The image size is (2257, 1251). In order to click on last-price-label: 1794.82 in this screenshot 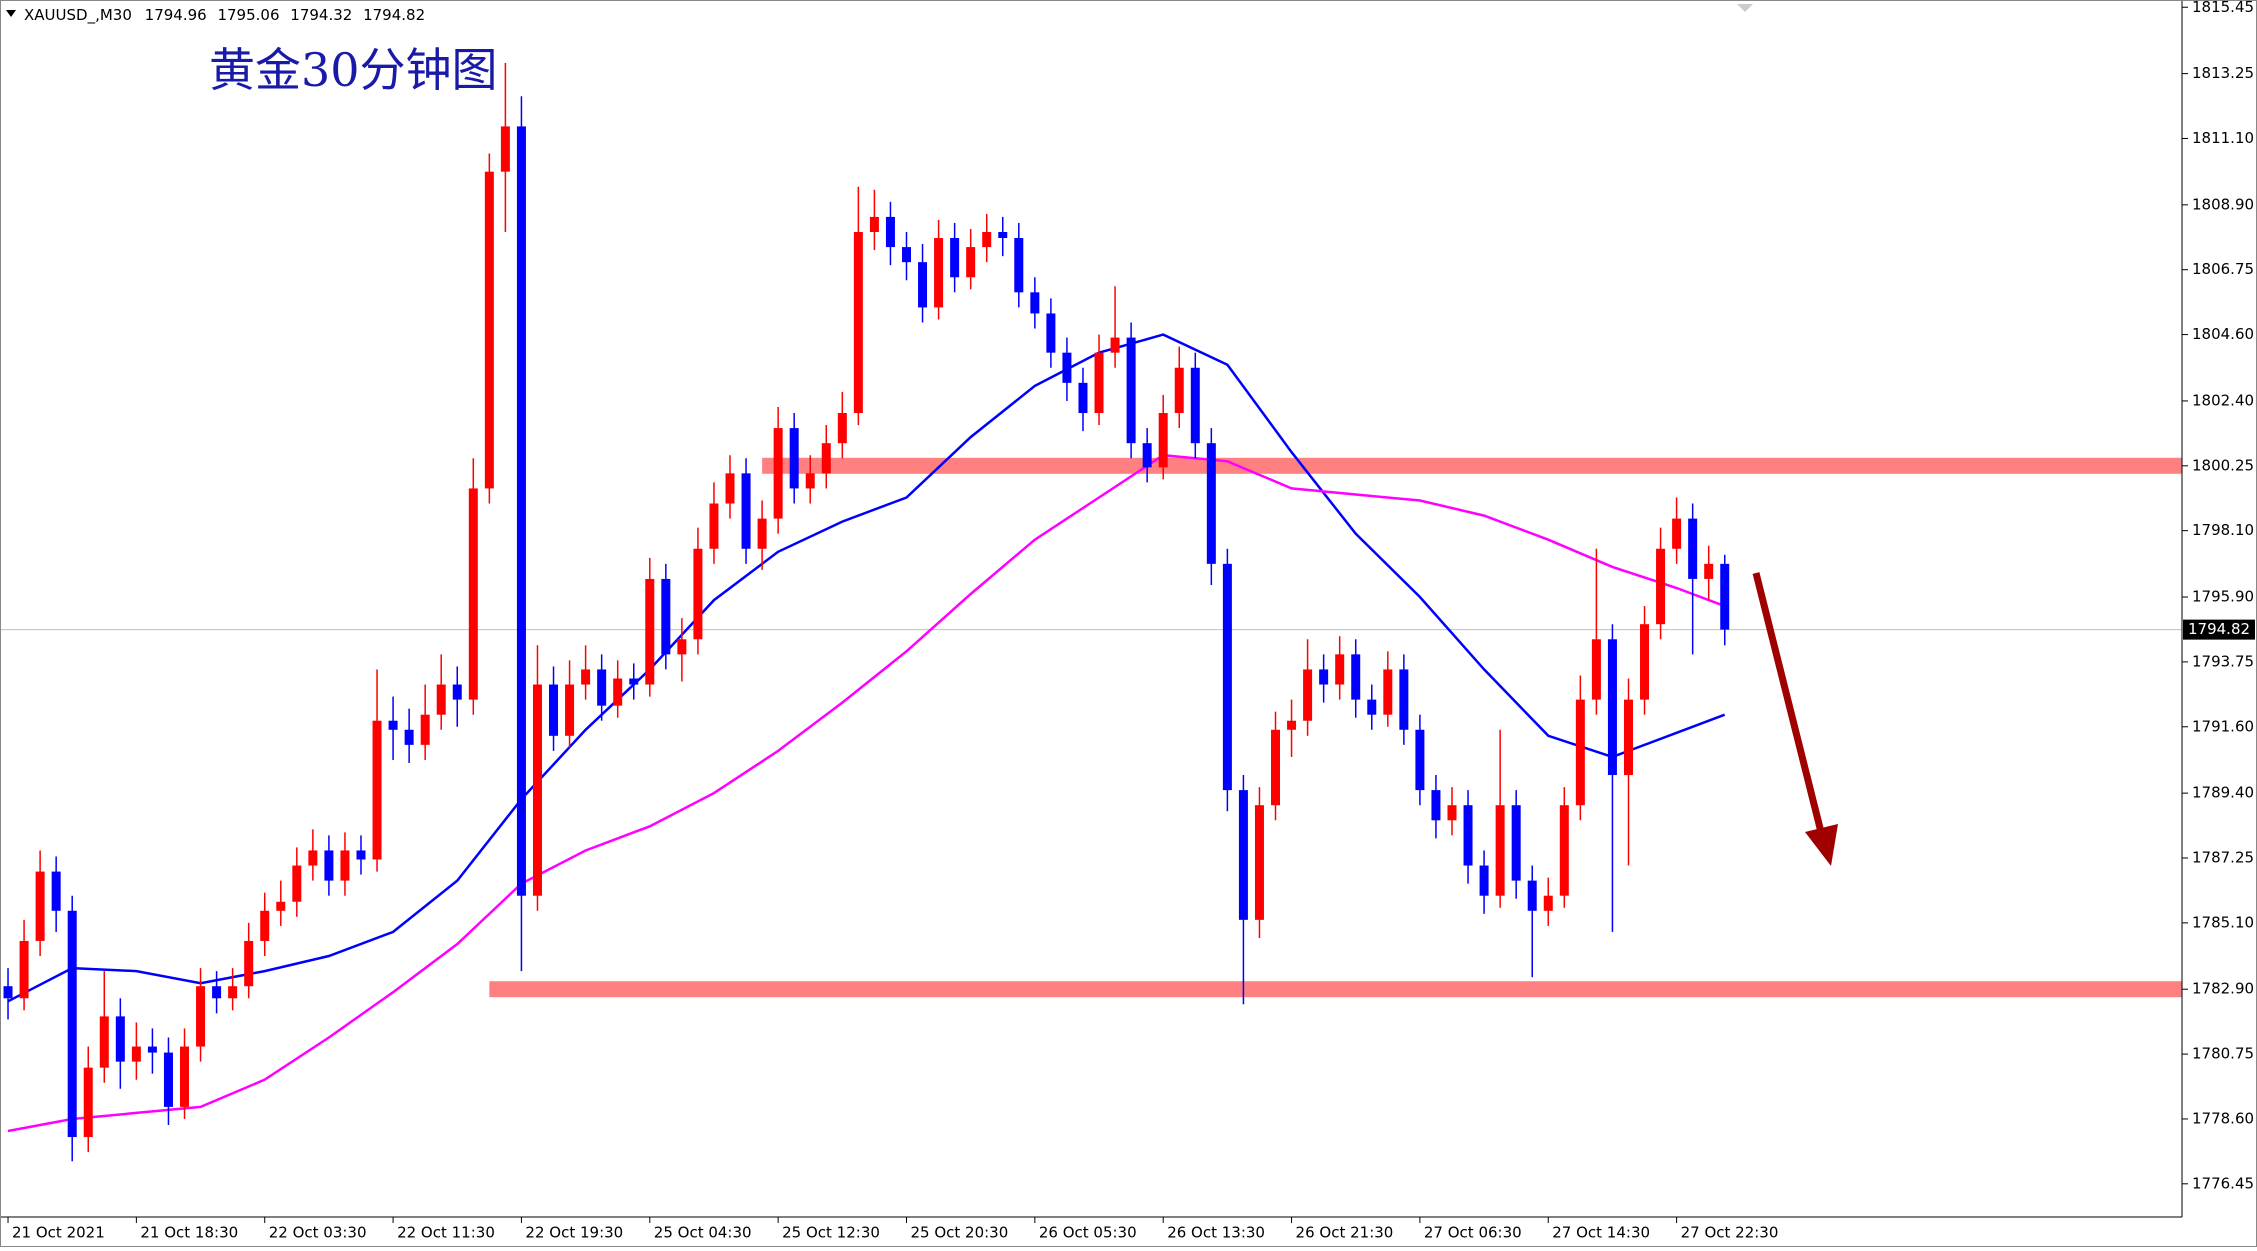, I will do `click(2219, 629)`.